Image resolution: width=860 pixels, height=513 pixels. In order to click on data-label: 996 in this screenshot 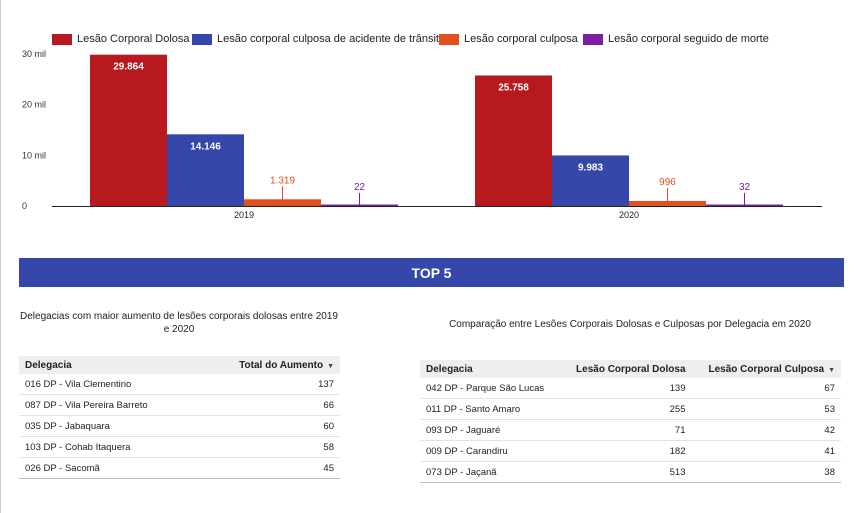, I will do `click(667, 182)`.